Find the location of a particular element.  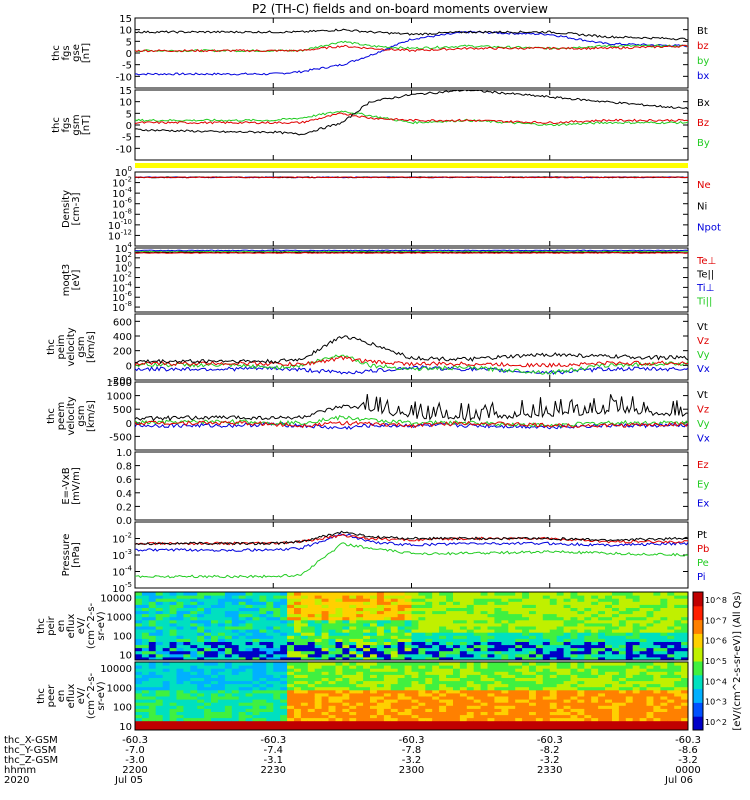

y-axis-label-line: eV/ is located at coordinates (81, 625).